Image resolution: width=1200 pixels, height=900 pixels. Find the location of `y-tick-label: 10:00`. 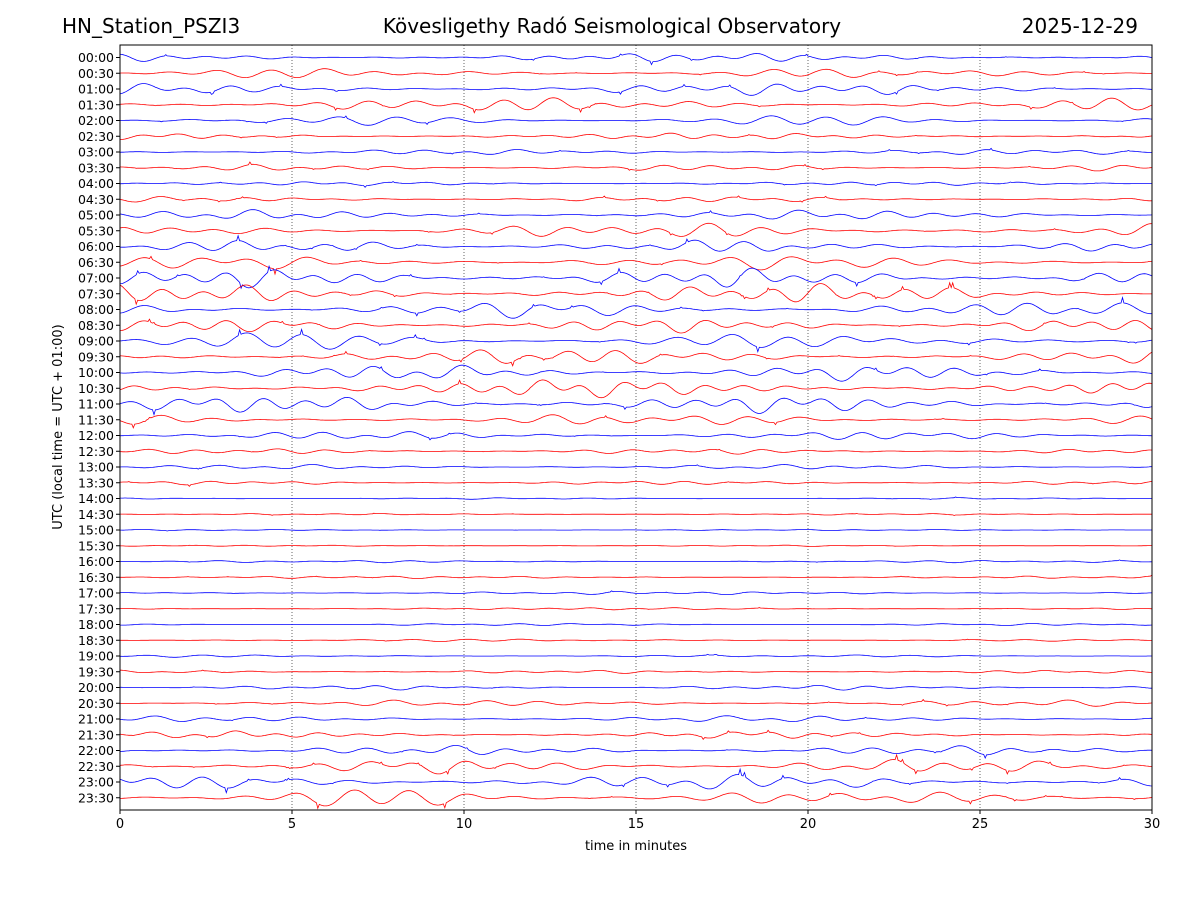

y-tick-label: 10:00 is located at coordinates (96, 372).